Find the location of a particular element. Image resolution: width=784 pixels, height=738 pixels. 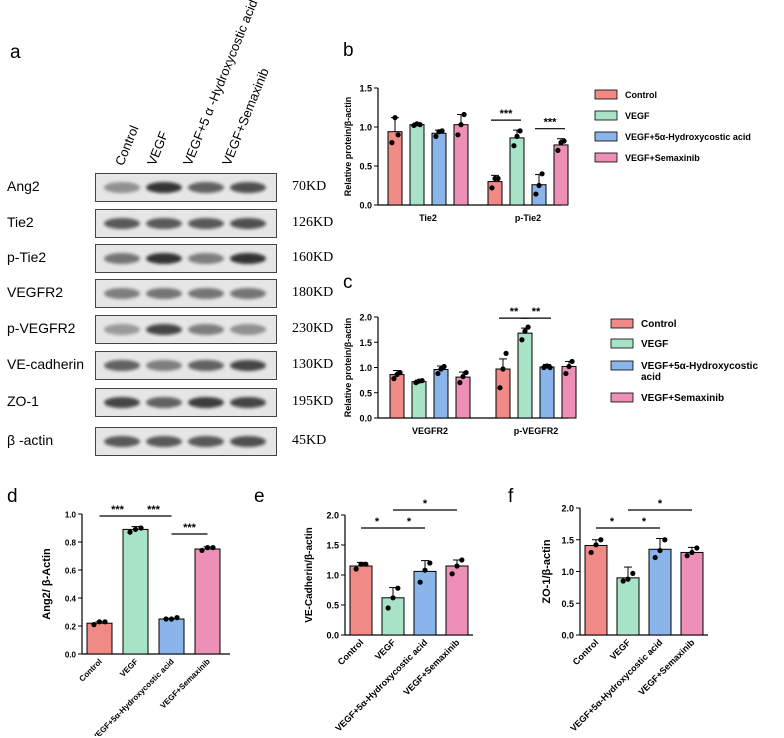

panel-letter-e: e is located at coordinates (259, 496).